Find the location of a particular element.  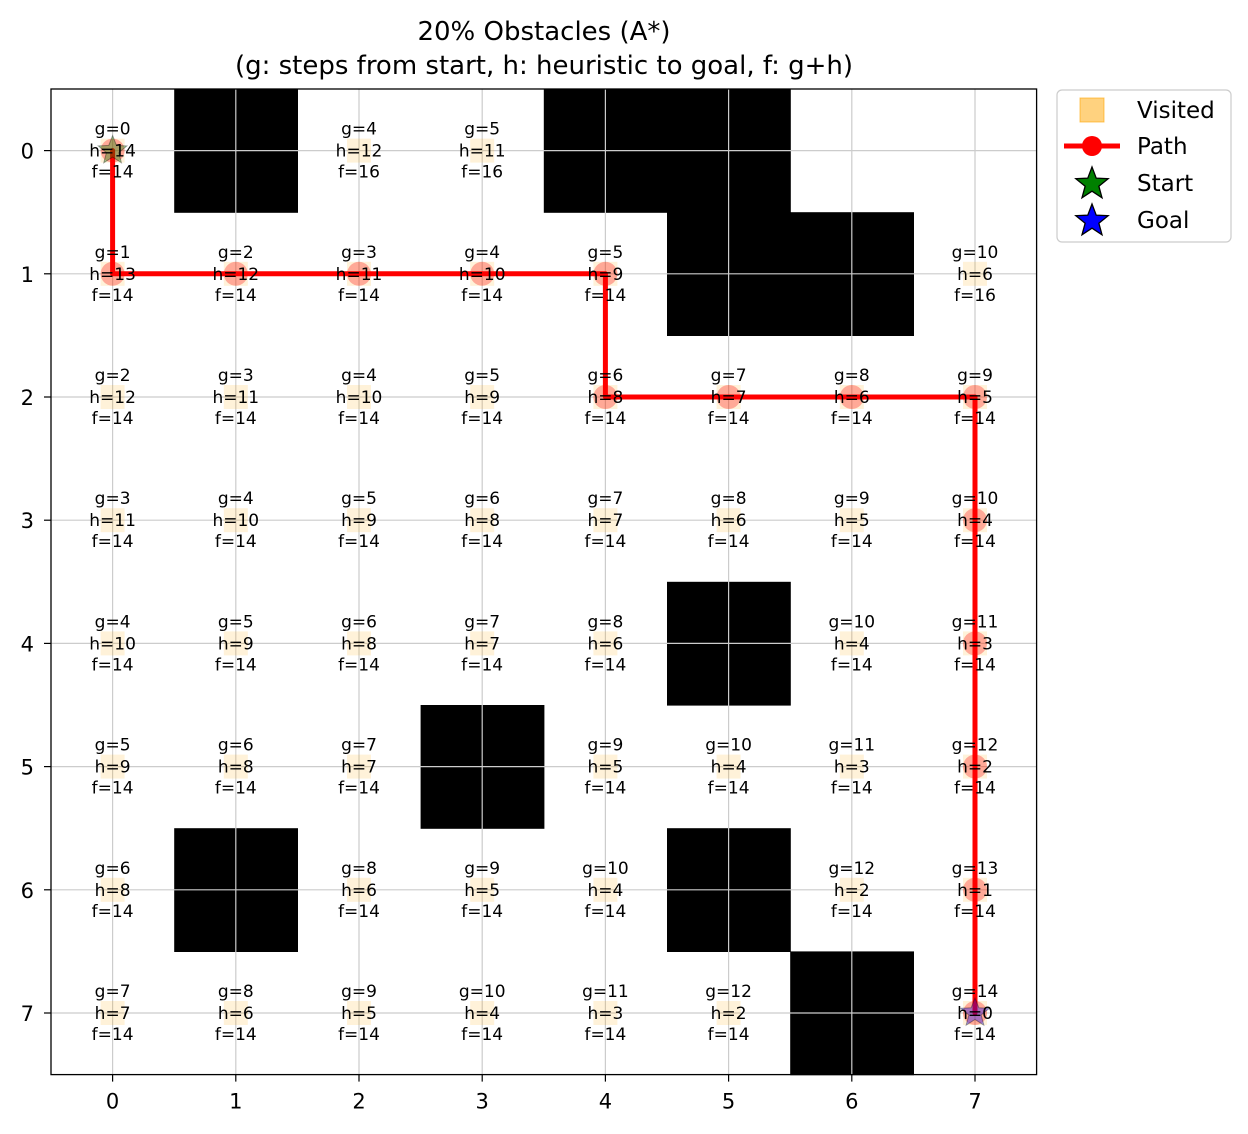

goal-marker is located at coordinates (975, 1011).